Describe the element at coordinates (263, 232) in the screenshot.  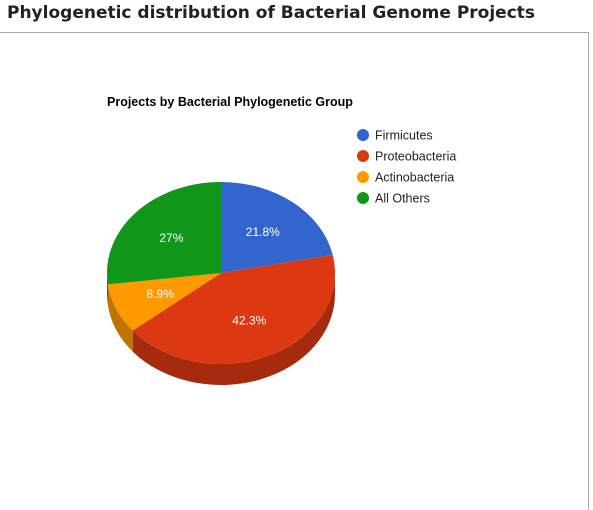
I see `slice-label-firmicutes: 21.8%` at that location.